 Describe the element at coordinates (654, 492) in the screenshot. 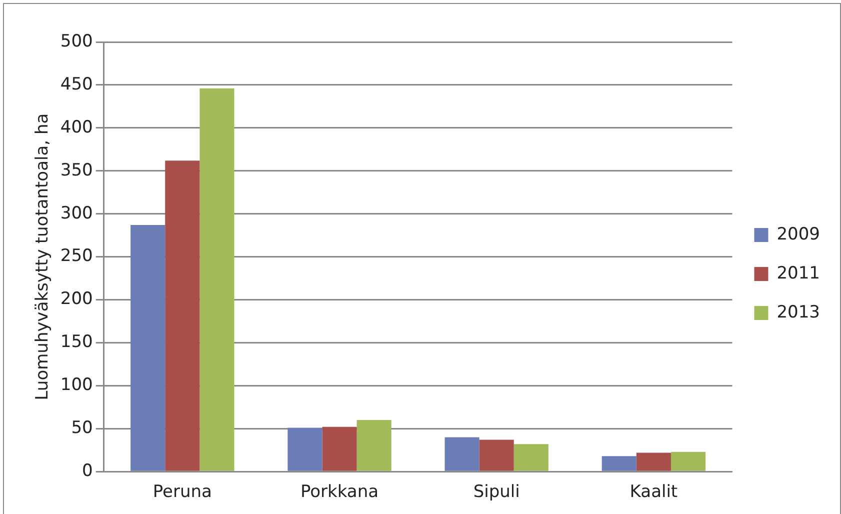

I see `x-tick-label: Kaalit` at that location.